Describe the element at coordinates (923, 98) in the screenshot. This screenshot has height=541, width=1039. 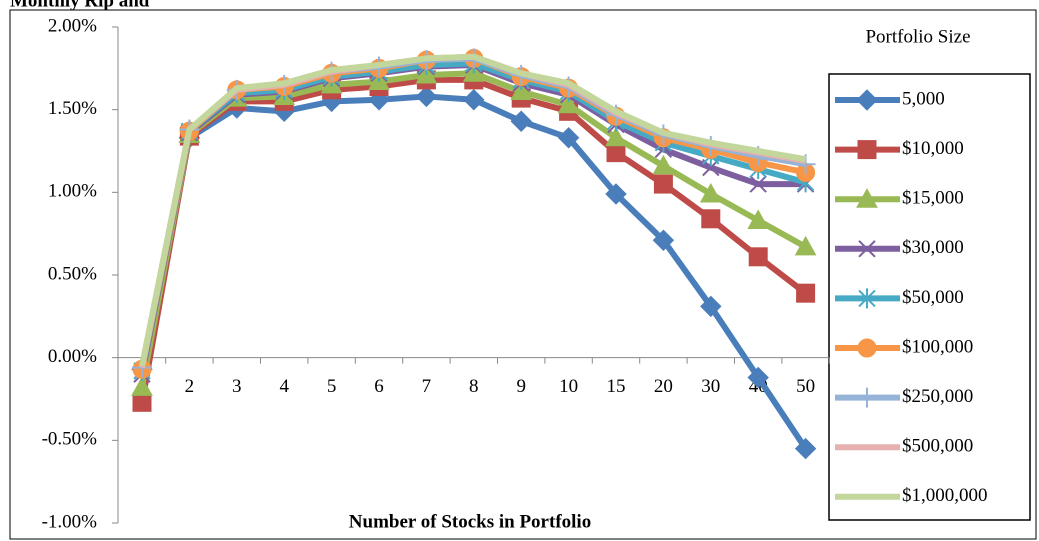
I see `legend-label: 5,000` at that location.